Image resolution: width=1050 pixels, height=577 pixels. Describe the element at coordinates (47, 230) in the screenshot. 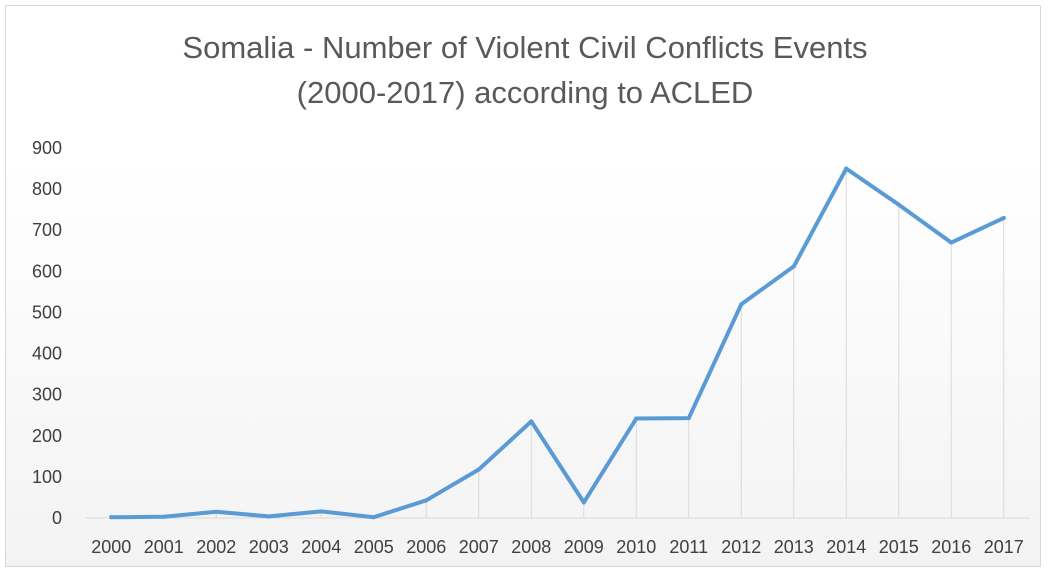

I see `y-tick-label: 700` at that location.